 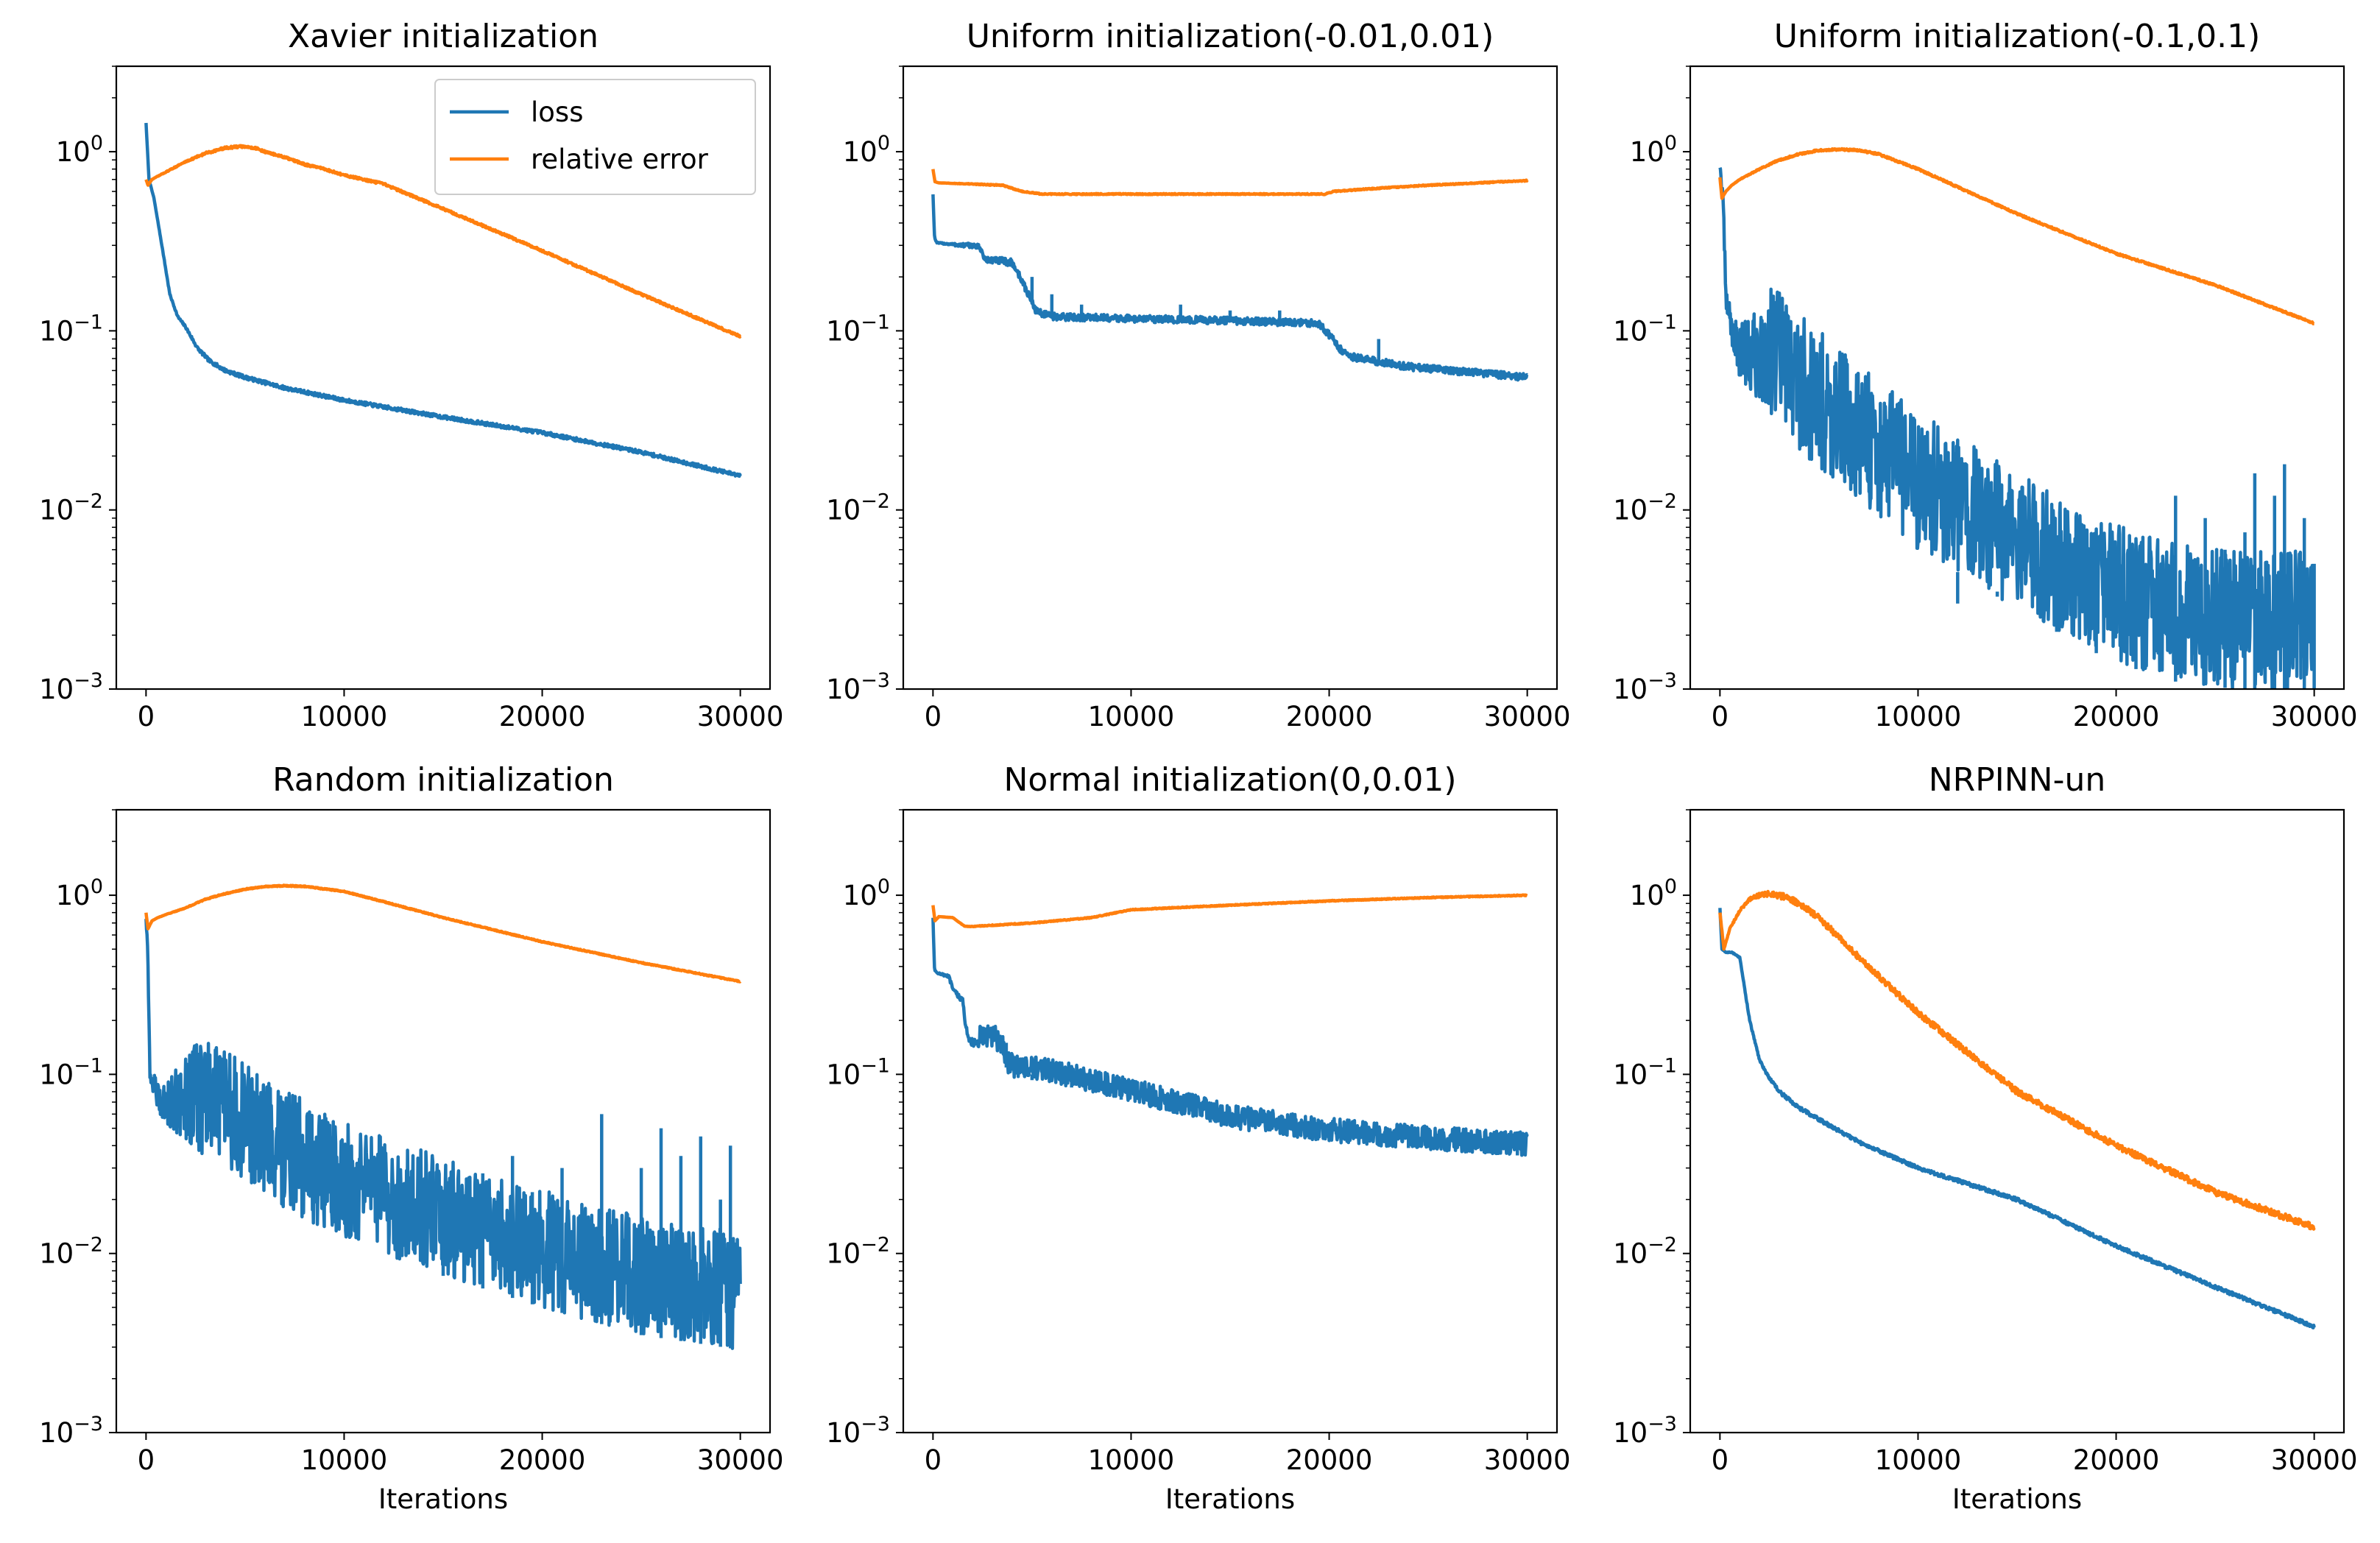 I want to click on panel-4-title: Random initialization, so click(x=443, y=780).